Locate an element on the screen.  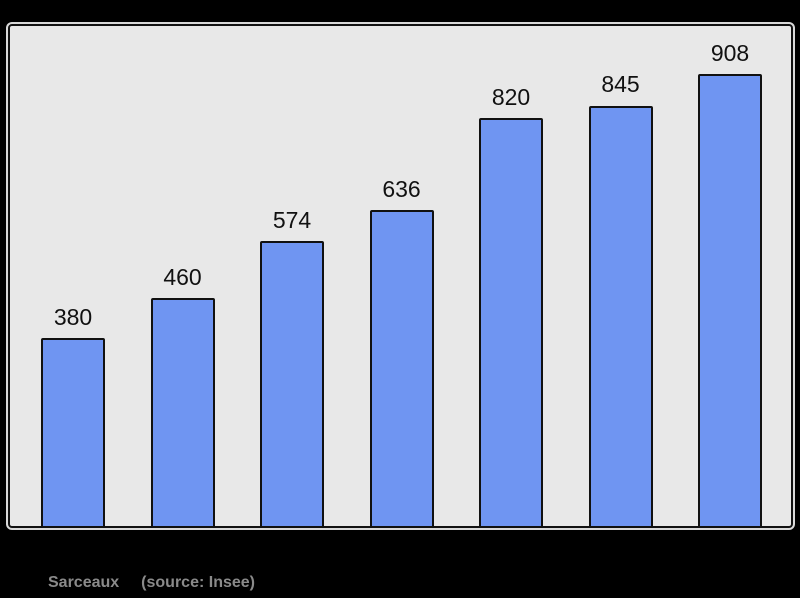
bar-value-label: 574 is located at coordinates (292, 219).